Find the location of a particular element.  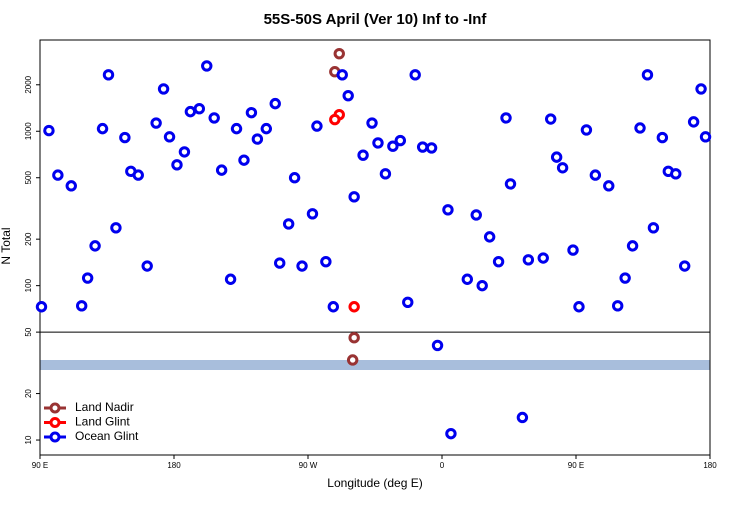

x-tick-label: 0 is located at coordinates (442, 465).